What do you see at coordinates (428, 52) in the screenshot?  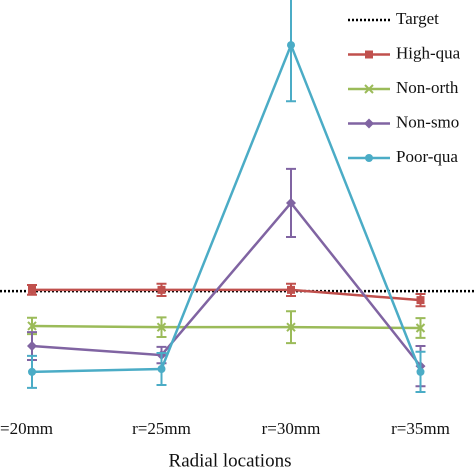 I see `legend-label: High-qua` at bounding box center [428, 52].